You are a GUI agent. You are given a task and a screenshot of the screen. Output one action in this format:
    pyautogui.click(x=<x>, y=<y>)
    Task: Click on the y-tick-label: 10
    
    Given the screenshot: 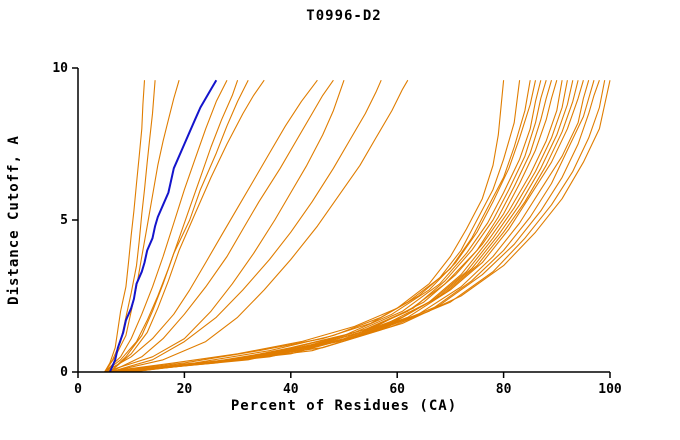 What is the action you would take?
    pyautogui.click(x=60, y=68)
    